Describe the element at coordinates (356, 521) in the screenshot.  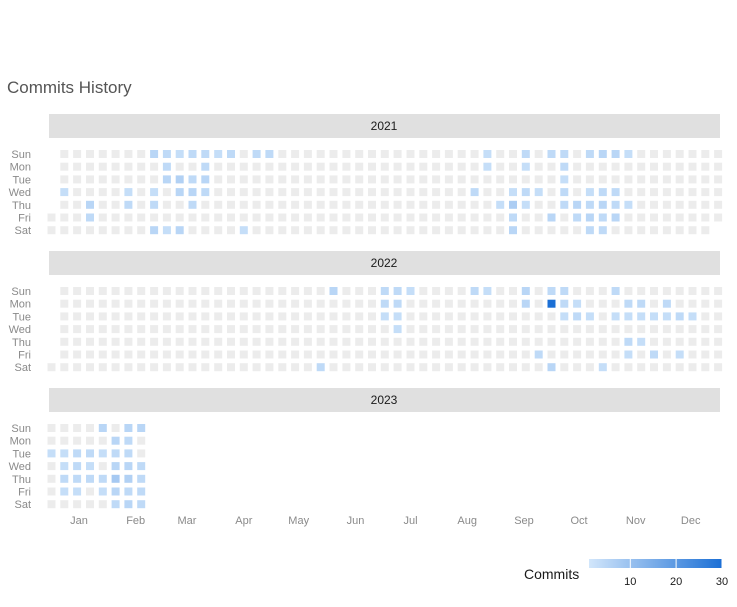
I see `month-label-jun: Jun` at that location.